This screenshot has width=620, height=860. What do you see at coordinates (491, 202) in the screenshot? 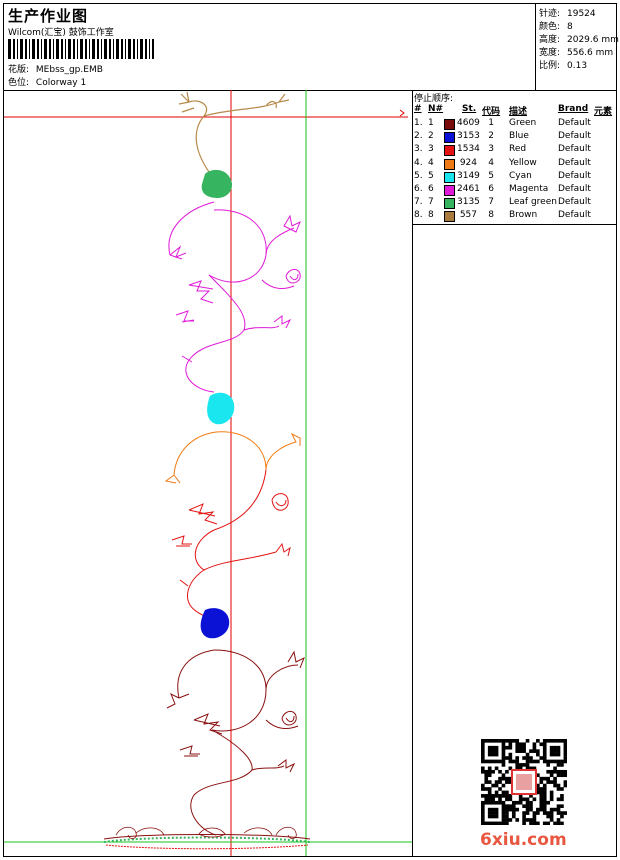
I see `cell-code: 7` at bounding box center [491, 202].